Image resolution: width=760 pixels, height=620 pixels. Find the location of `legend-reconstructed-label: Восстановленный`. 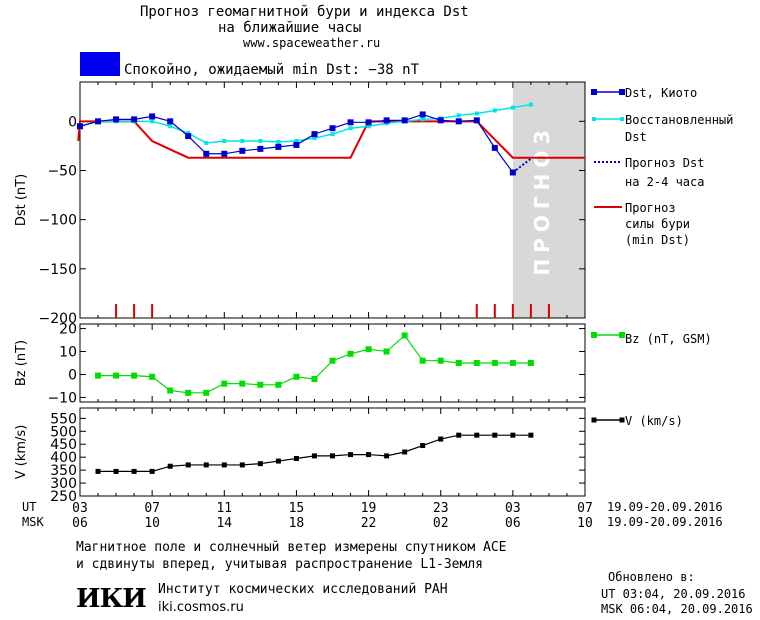

legend-reconstructed-label: Восстановленный is located at coordinates (679, 120).